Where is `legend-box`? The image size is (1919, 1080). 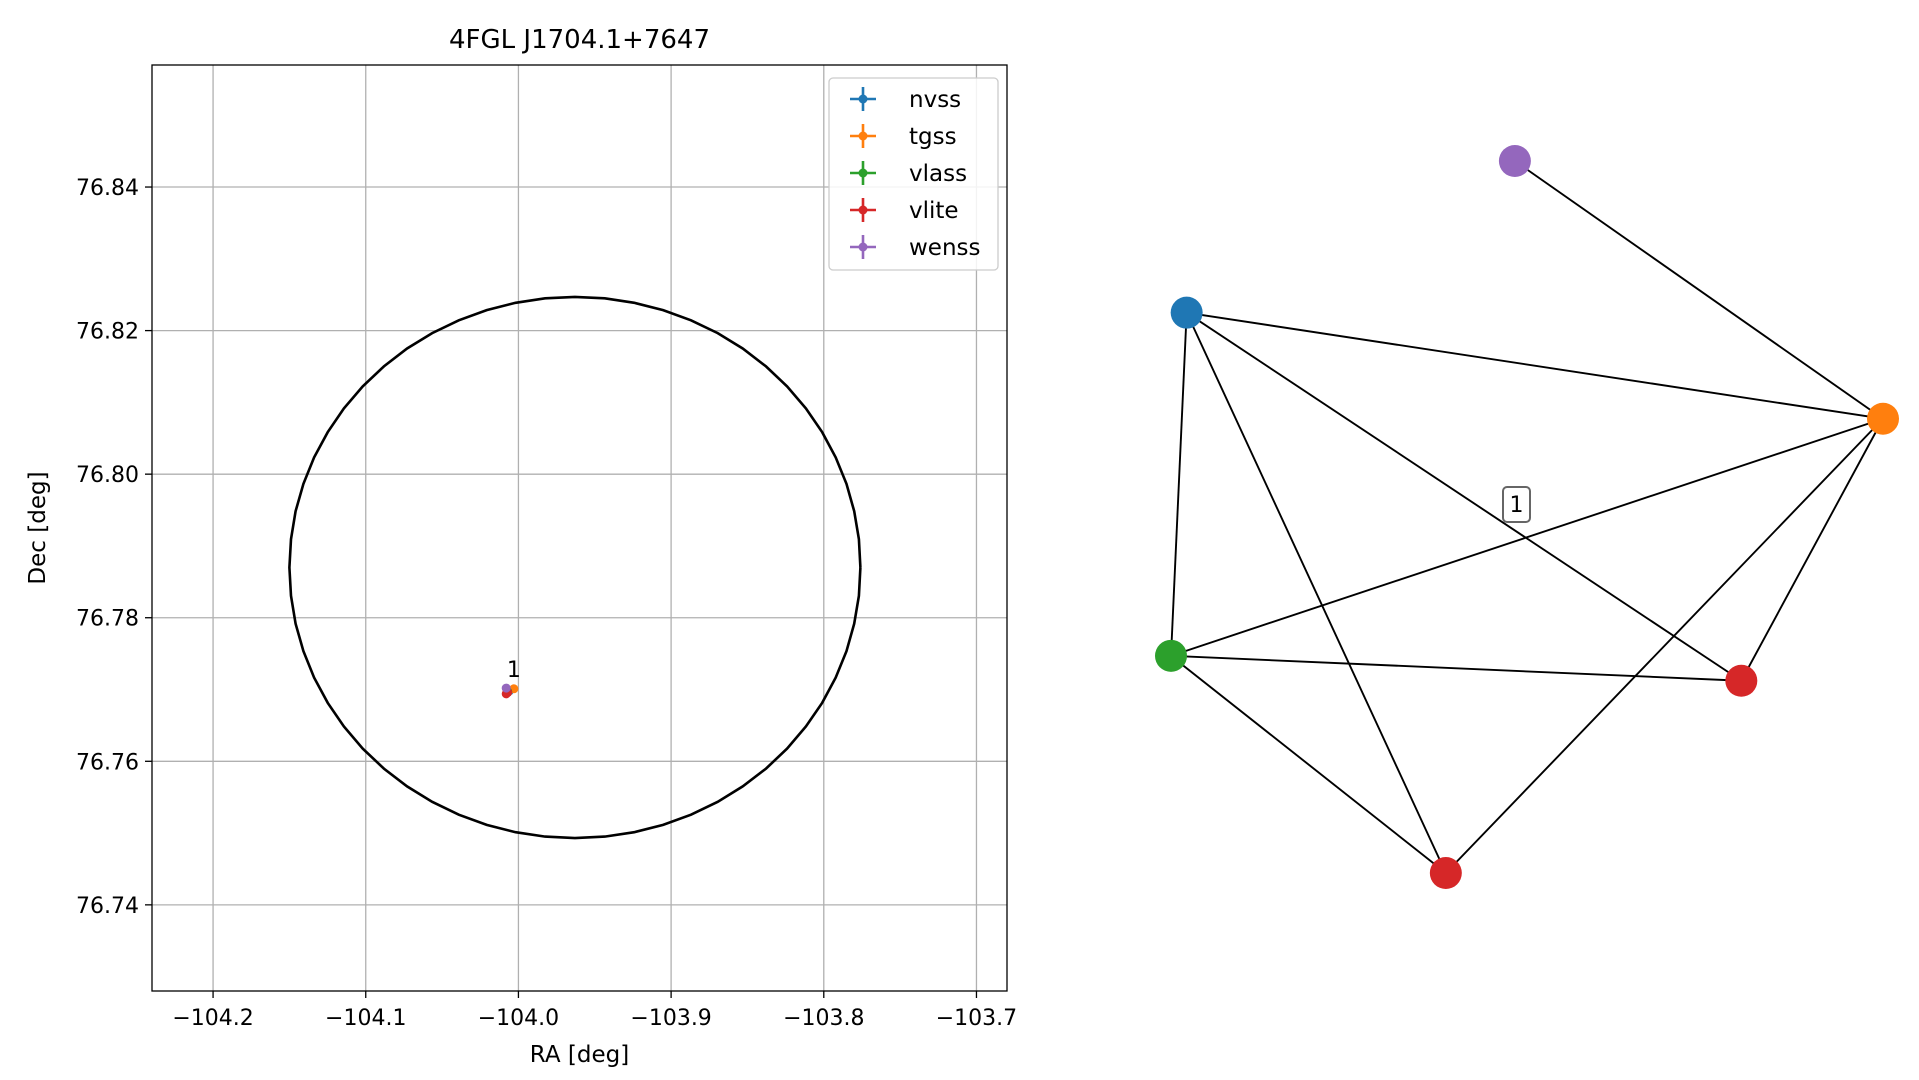 legend-box is located at coordinates (913, 174).